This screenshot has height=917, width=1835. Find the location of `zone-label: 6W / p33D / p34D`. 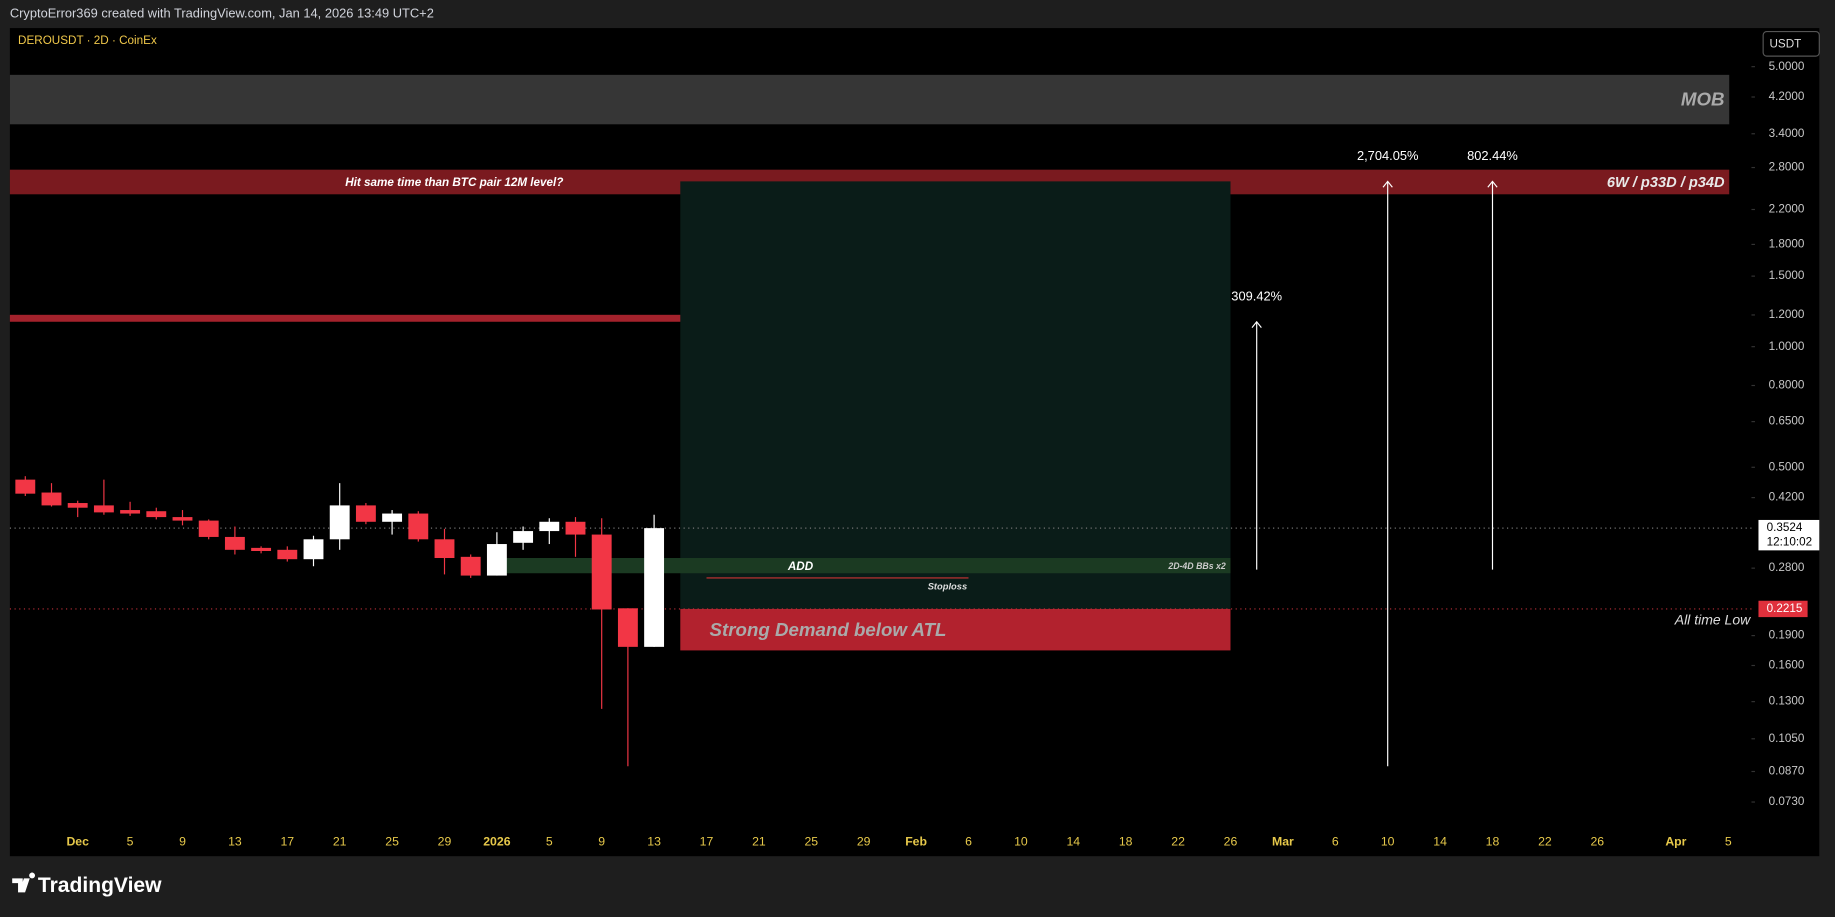

zone-label: 6W / p33D / p34D is located at coordinates (1666, 183).